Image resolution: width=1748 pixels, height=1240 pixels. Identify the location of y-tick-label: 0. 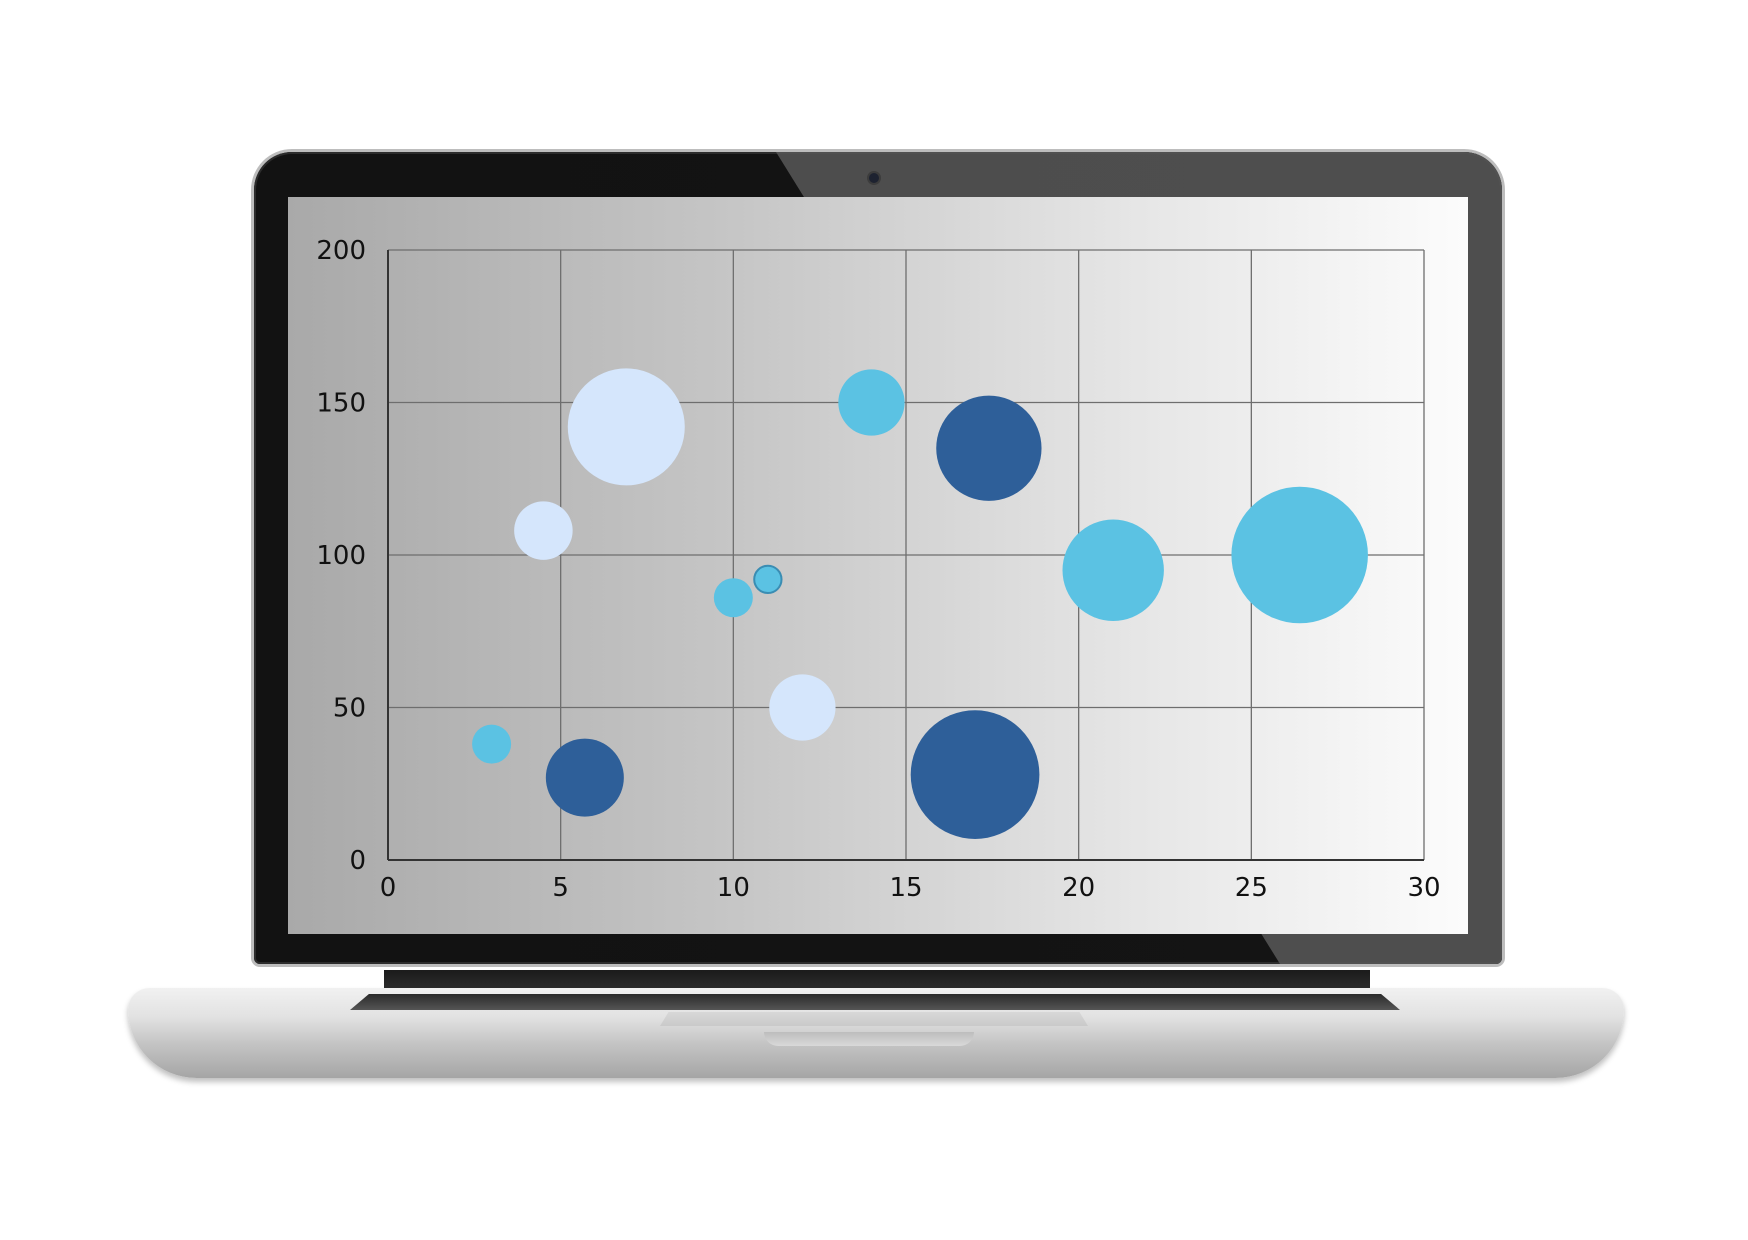
(357, 861).